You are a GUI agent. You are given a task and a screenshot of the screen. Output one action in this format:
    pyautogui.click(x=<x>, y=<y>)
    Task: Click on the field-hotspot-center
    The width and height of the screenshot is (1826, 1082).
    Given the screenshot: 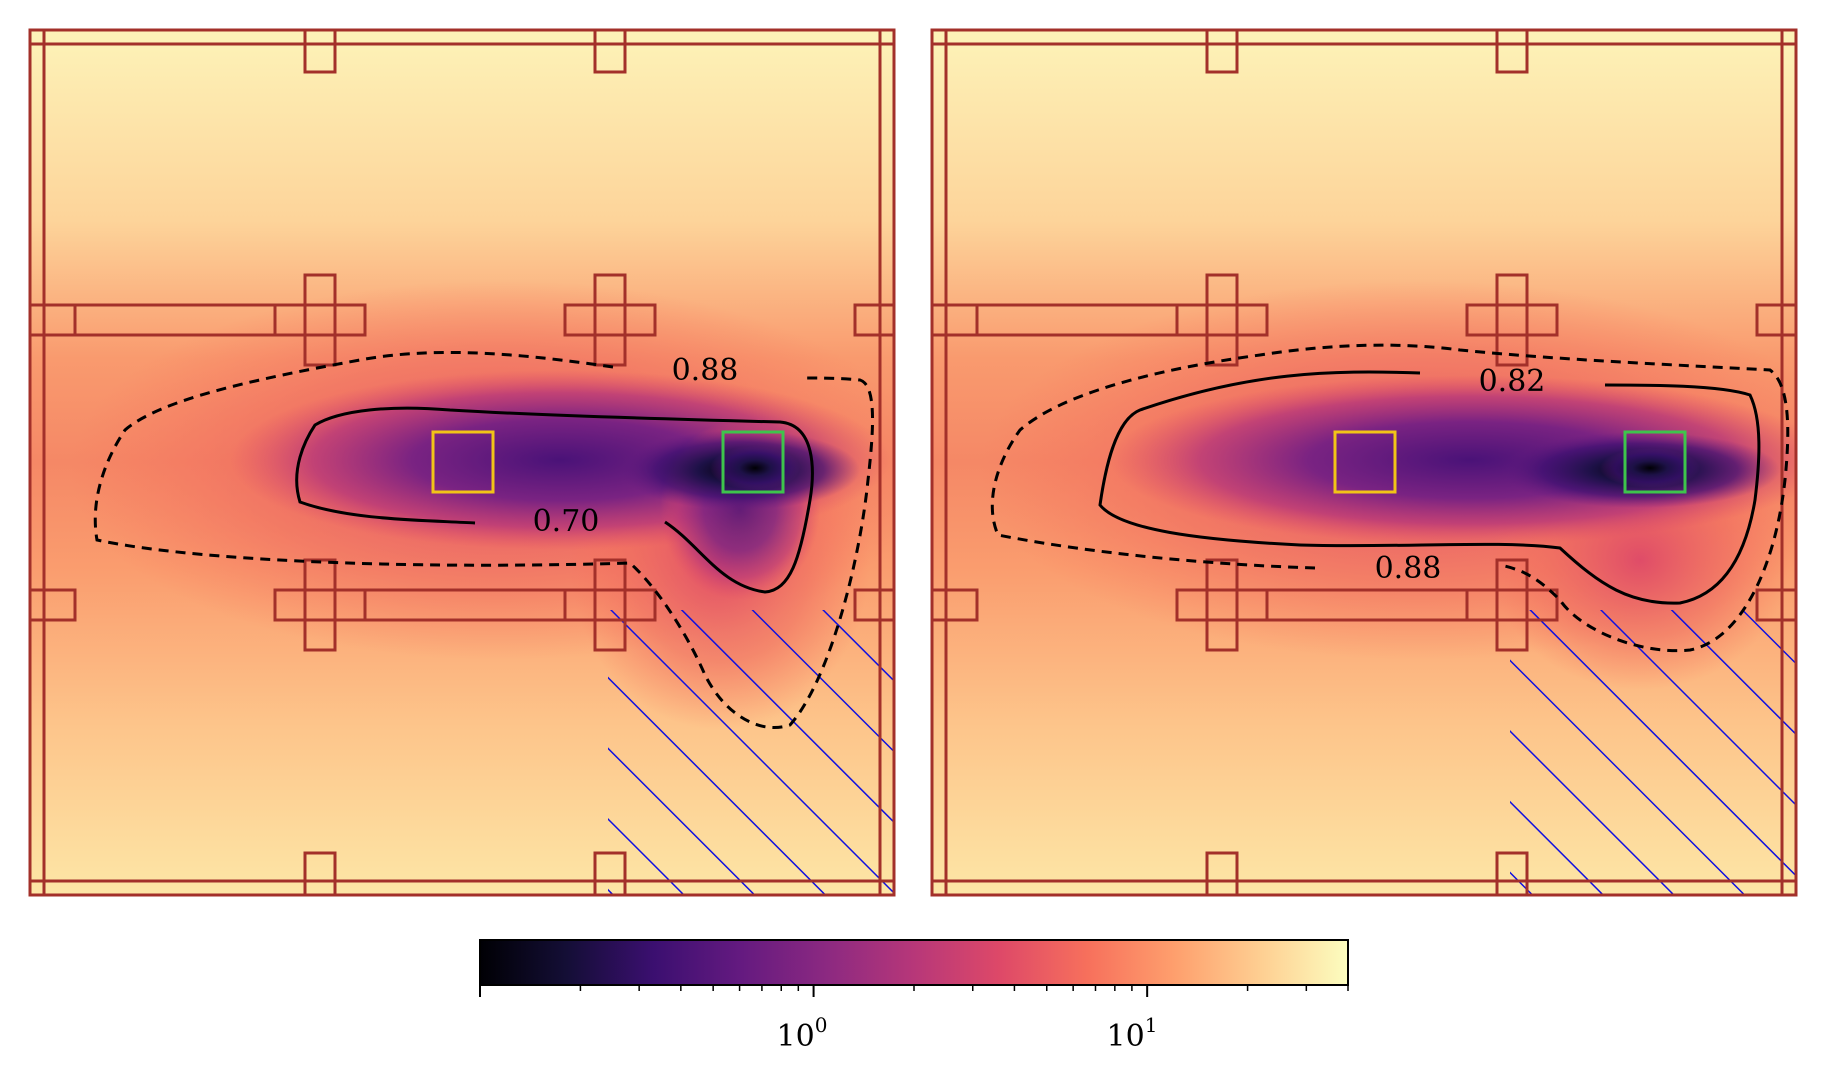 What is the action you would take?
    pyautogui.click(x=755, y=468)
    